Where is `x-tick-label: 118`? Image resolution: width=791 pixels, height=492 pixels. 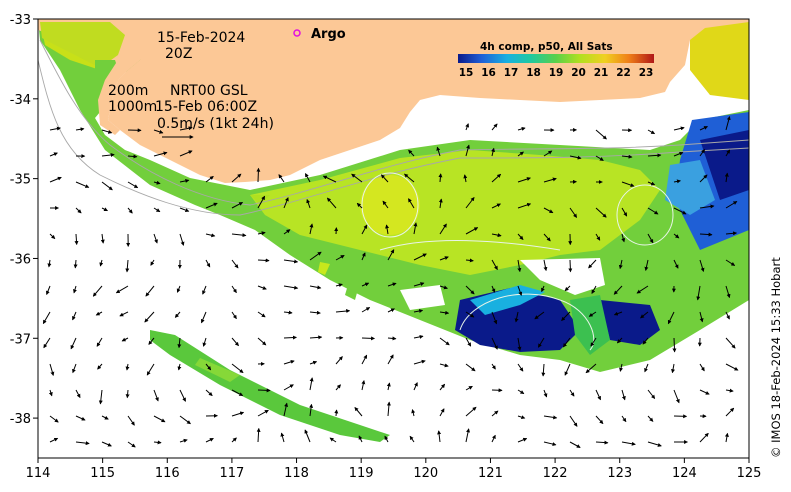 x-tick-label: 118 is located at coordinates (296, 473).